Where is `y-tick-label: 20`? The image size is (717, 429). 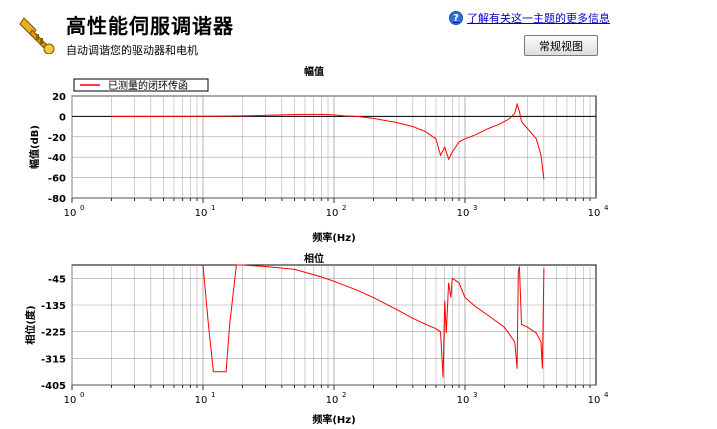 y-tick-label: 20 is located at coordinates (59, 97).